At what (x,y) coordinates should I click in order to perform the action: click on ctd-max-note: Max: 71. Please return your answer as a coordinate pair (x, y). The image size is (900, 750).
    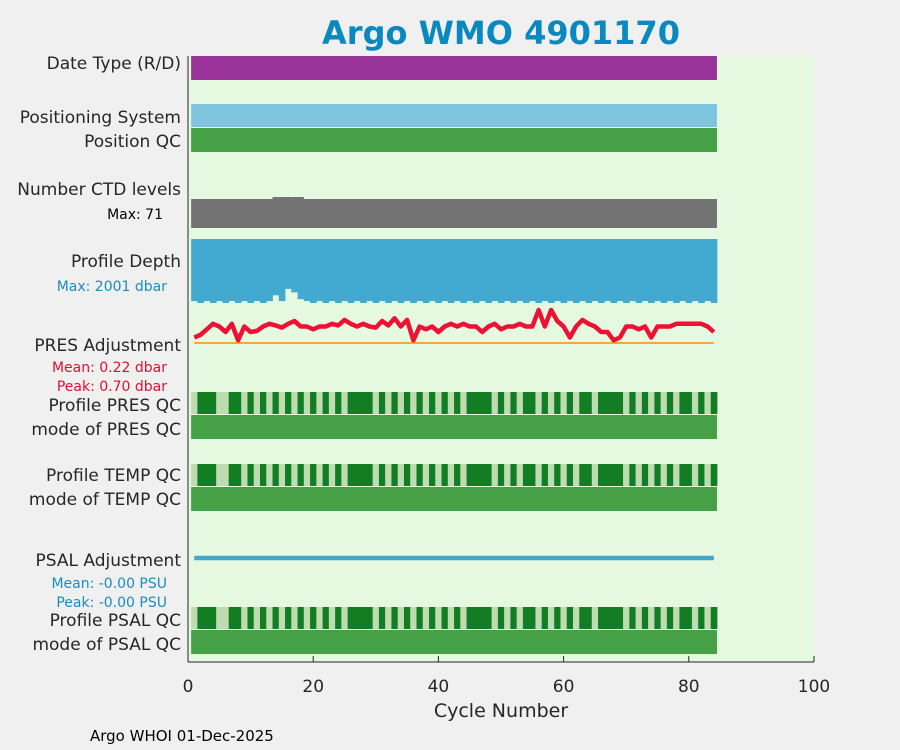
    Looking at the image, I should click on (135, 215).